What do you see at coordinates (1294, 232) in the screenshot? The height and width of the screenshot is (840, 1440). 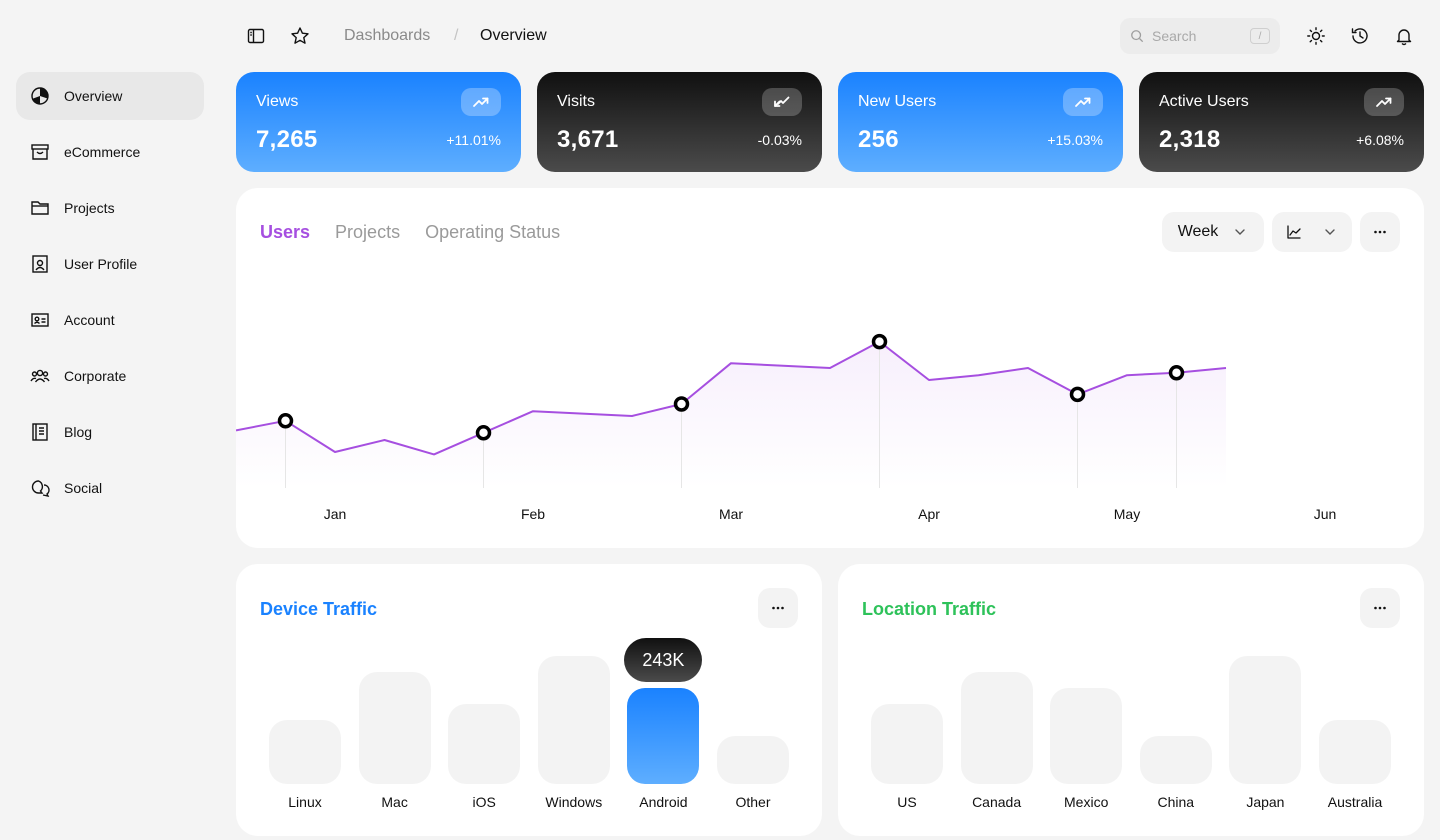 I see `line-chart-icon` at bounding box center [1294, 232].